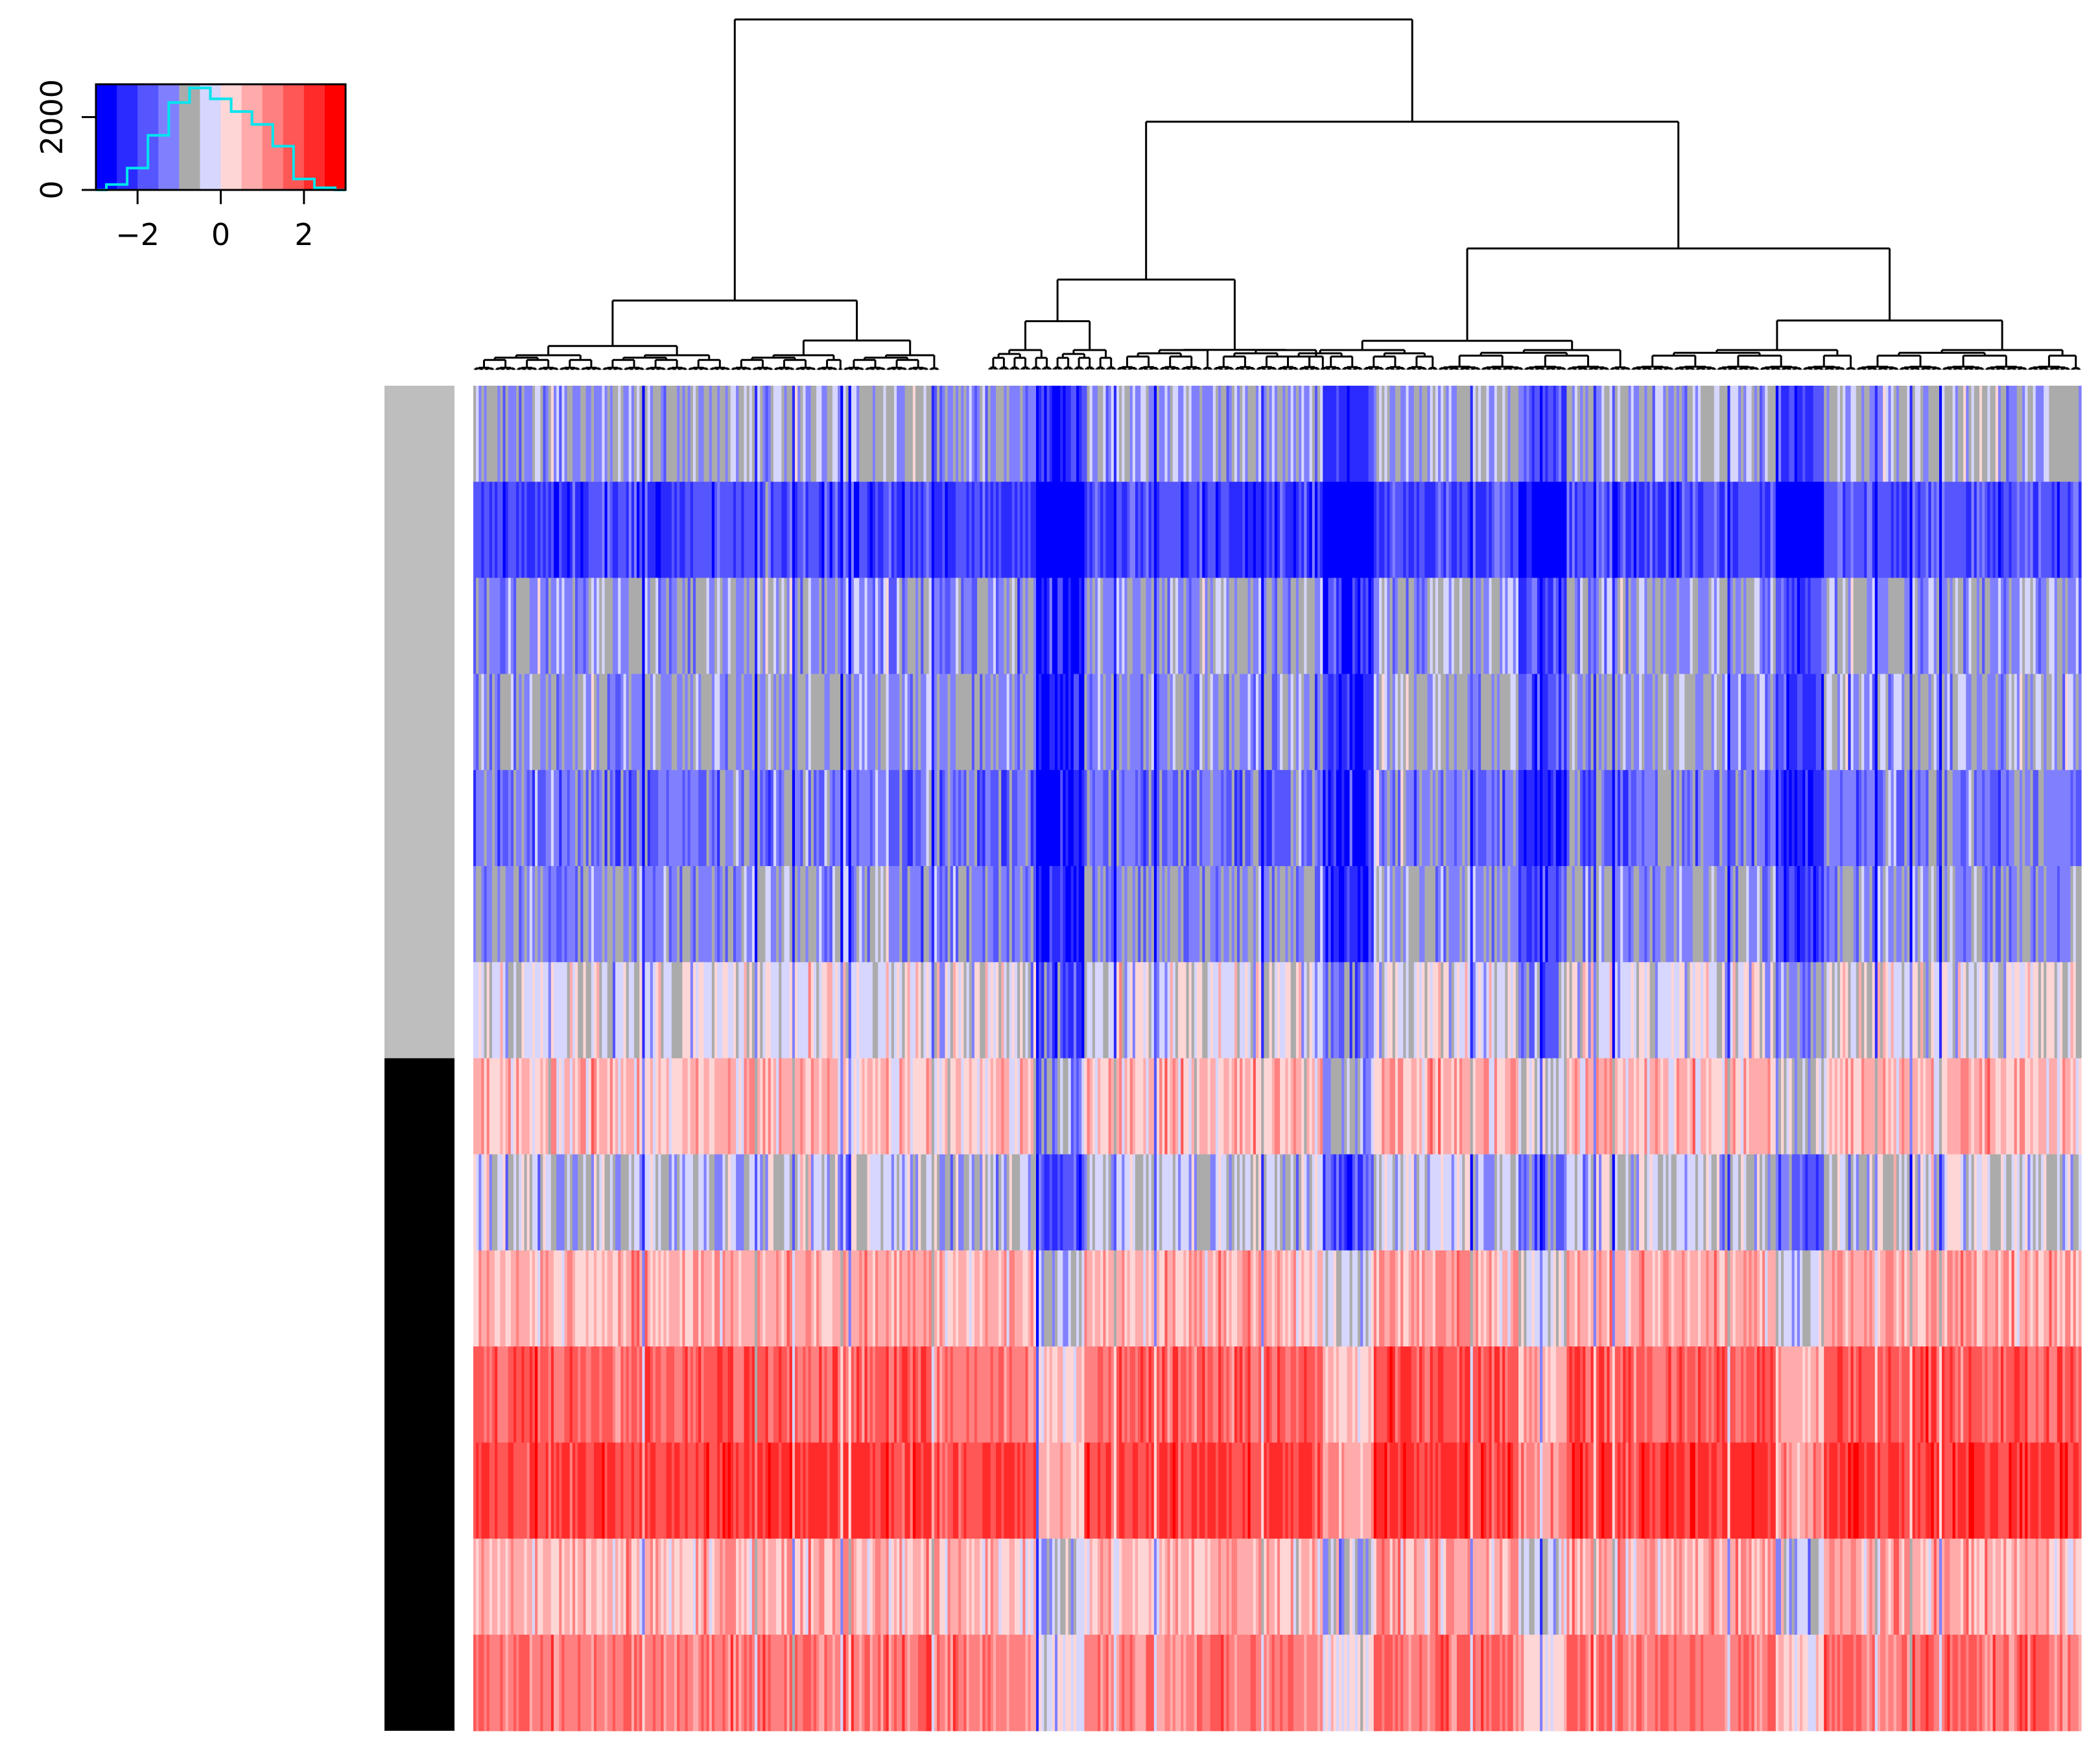 The width and height of the screenshot is (2100, 1747). What do you see at coordinates (252, 137) in the screenshot?
I see `color-key-band` at bounding box center [252, 137].